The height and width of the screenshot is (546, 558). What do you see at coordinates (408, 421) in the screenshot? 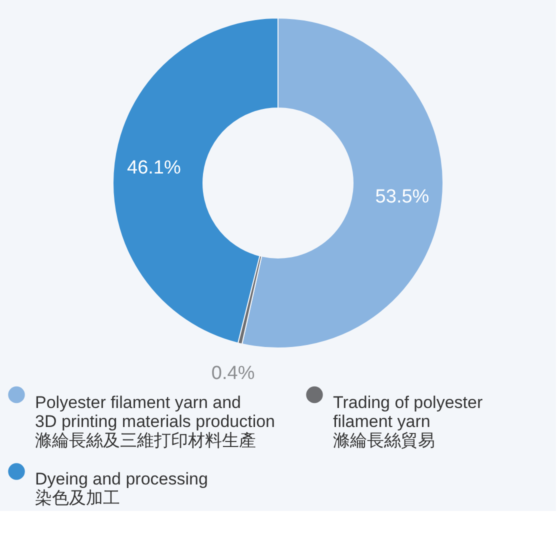
I see `legend-label: Trading of polyester filament yarn 滌綸長絲貿易` at bounding box center [408, 421].